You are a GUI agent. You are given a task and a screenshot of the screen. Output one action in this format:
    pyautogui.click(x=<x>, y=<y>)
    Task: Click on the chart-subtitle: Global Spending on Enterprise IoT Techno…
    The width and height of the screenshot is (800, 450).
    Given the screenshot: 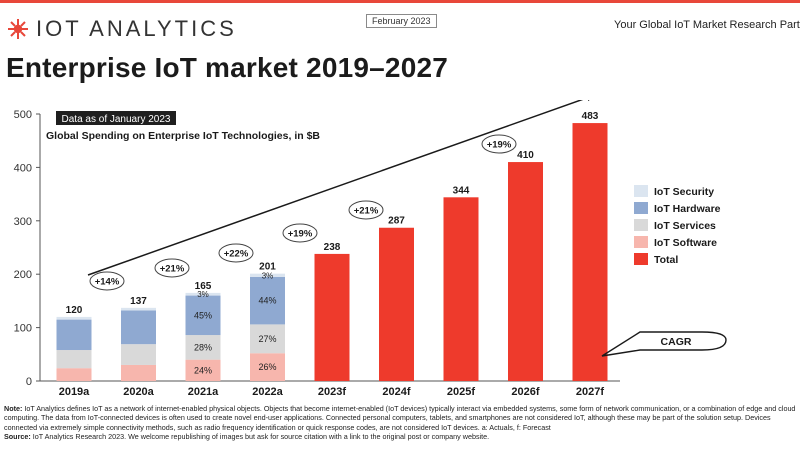 What is the action you would take?
    pyautogui.click(x=183, y=136)
    